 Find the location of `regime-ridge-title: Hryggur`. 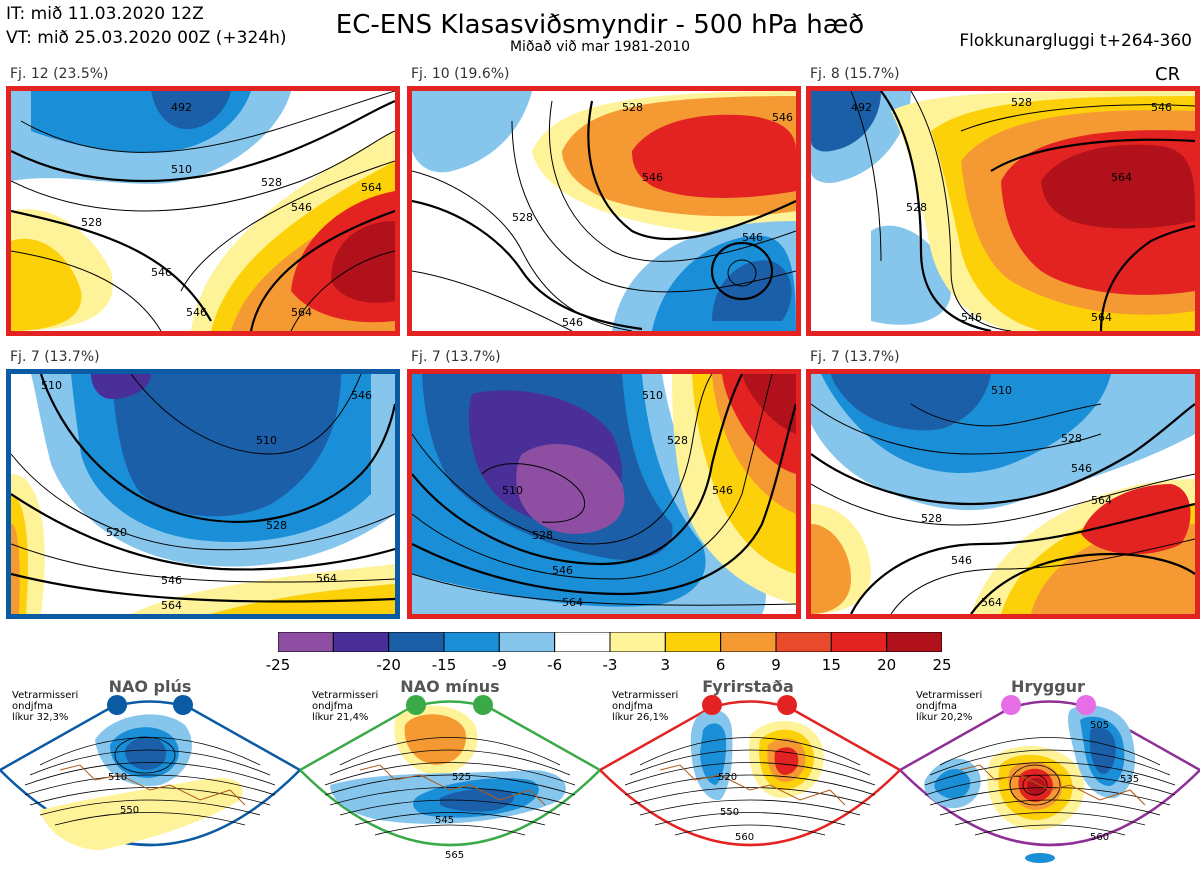

regime-ridge-title: Hryggur is located at coordinates (1048, 686).